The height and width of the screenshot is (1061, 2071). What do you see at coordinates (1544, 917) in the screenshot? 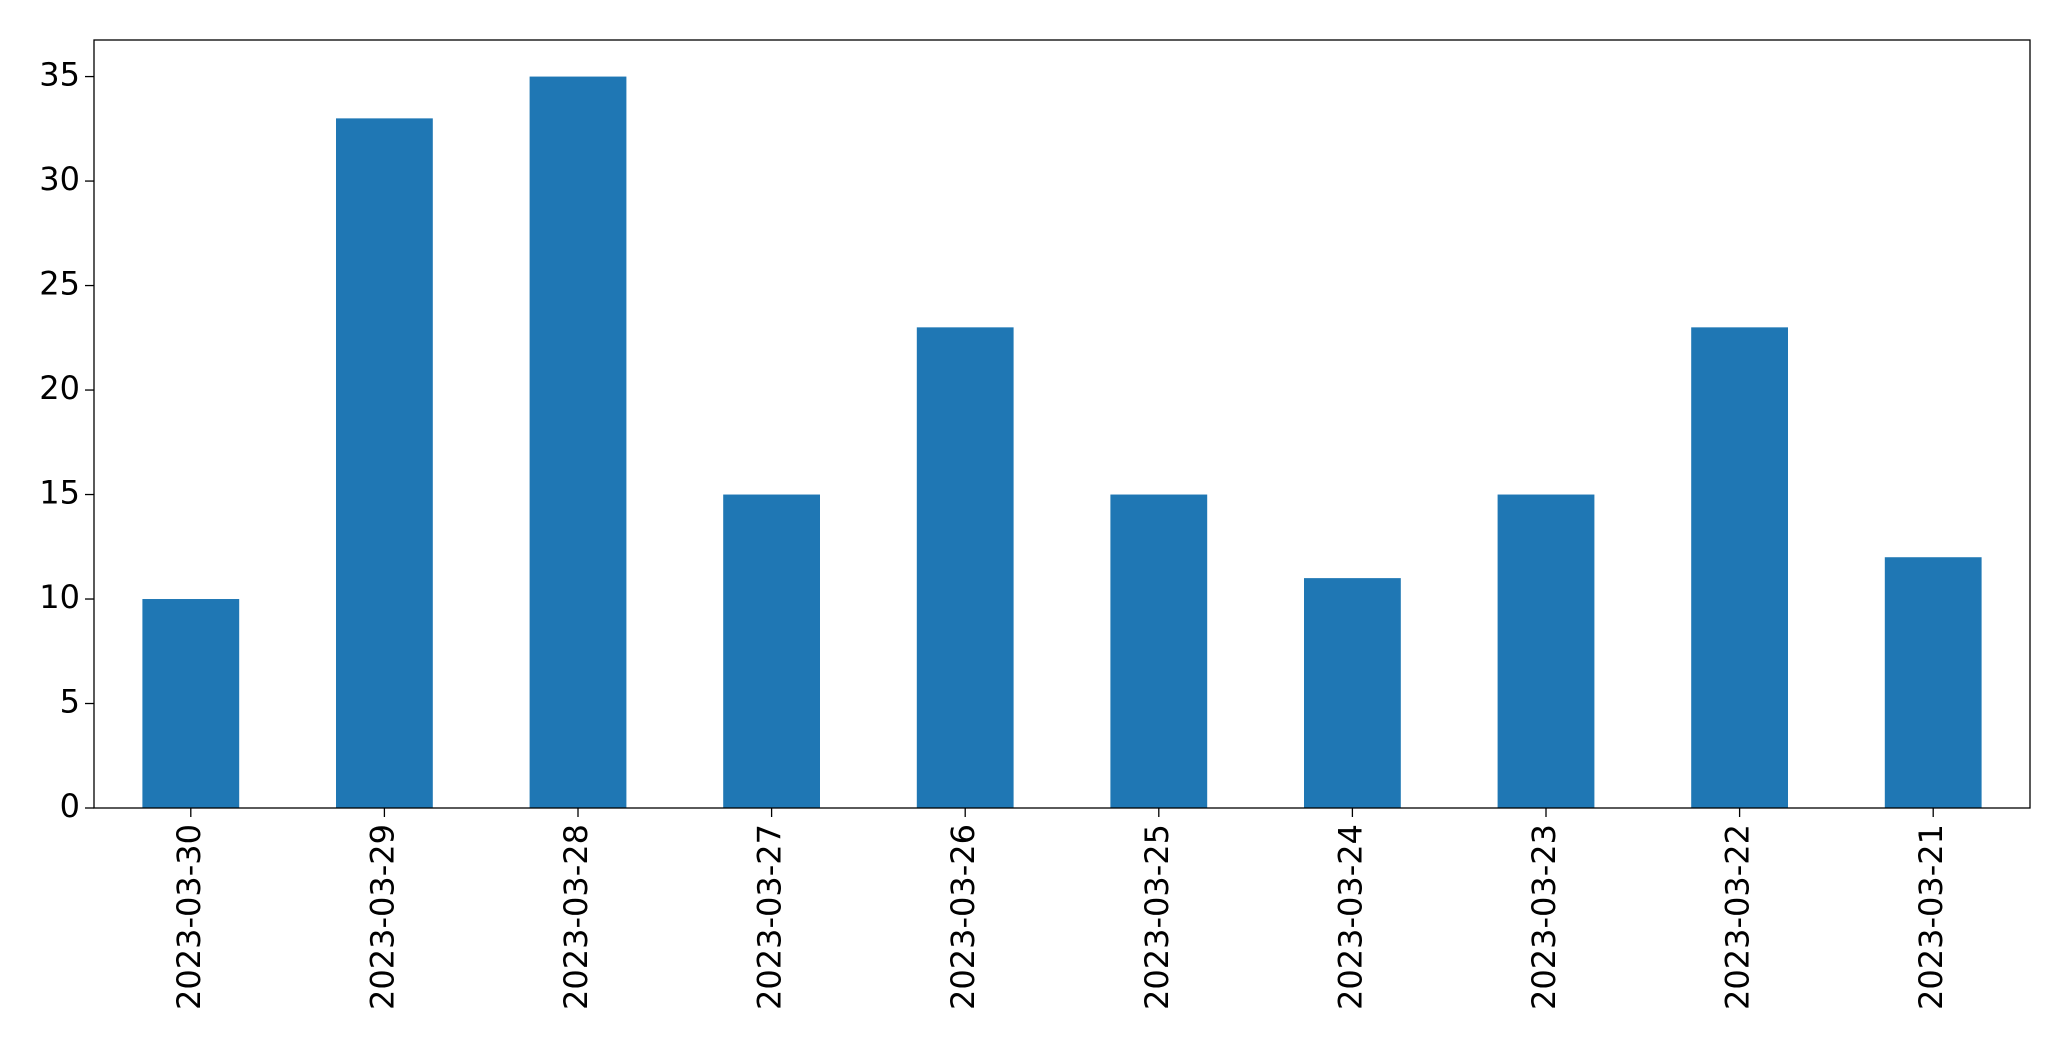
I see `x-tick-label: 2023-03-23` at bounding box center [1544, 917].